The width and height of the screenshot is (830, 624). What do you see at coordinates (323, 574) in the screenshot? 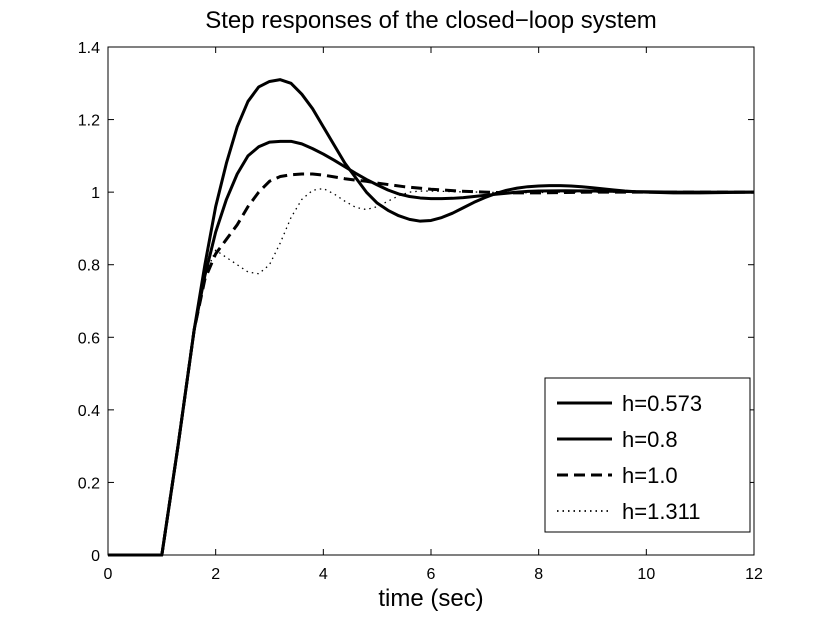
I see `x-tick-label: 4` at bounding box center [323, 574].